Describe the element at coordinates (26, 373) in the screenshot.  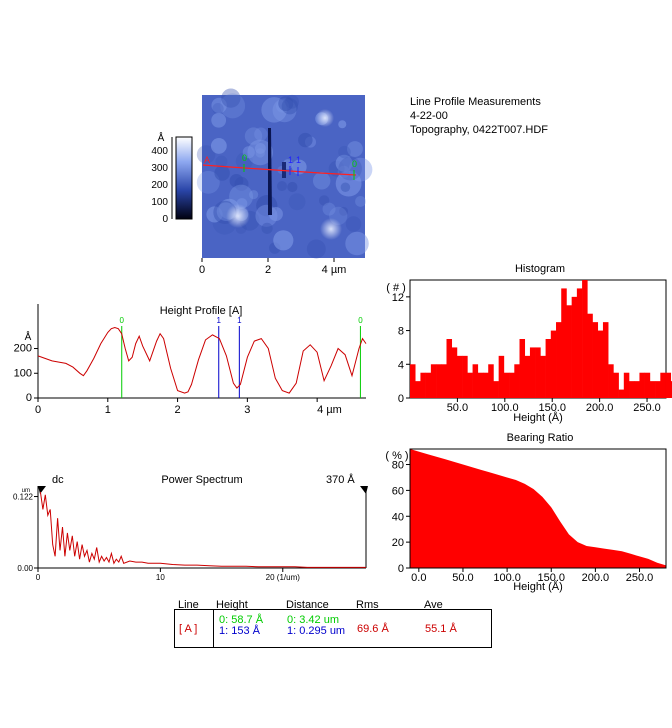
I see `profile-y-ticks: 0 100 200` at that location.